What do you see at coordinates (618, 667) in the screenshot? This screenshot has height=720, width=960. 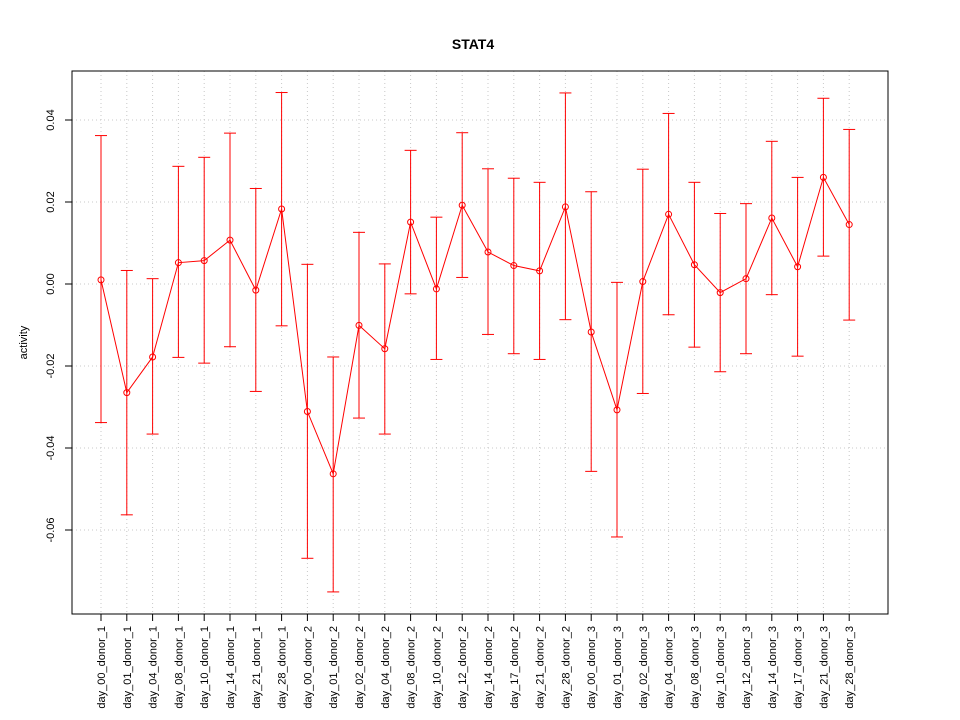 I see `x-tick-label: day_01_donor_3` at bounding box center [618, 667].